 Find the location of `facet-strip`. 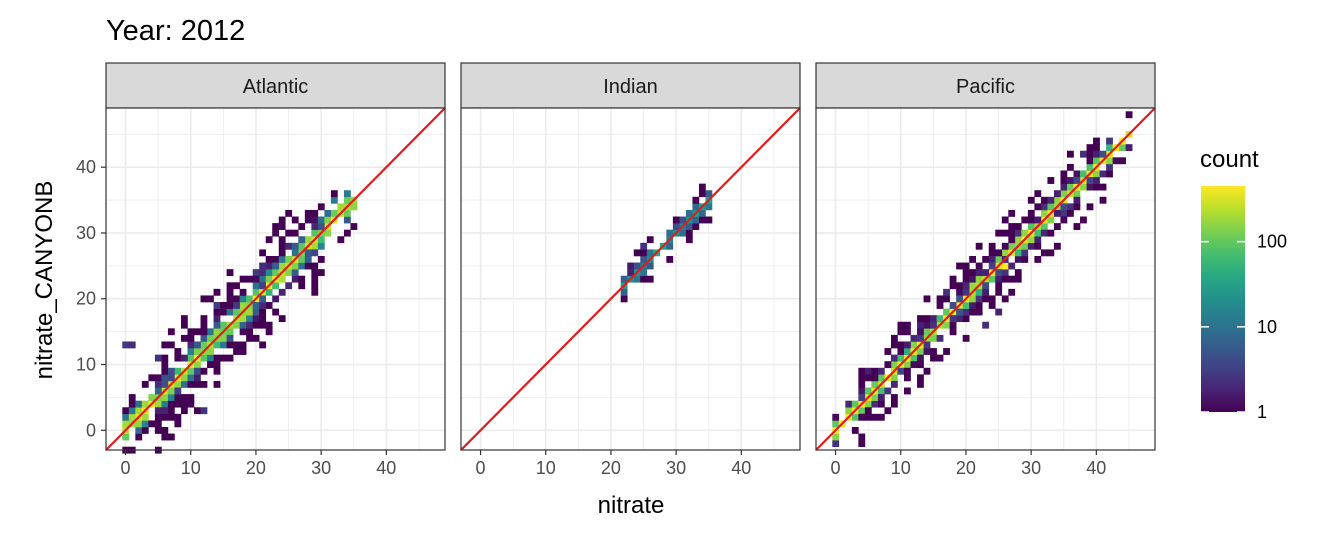

facet-strip is located at coordinates (275, 85).